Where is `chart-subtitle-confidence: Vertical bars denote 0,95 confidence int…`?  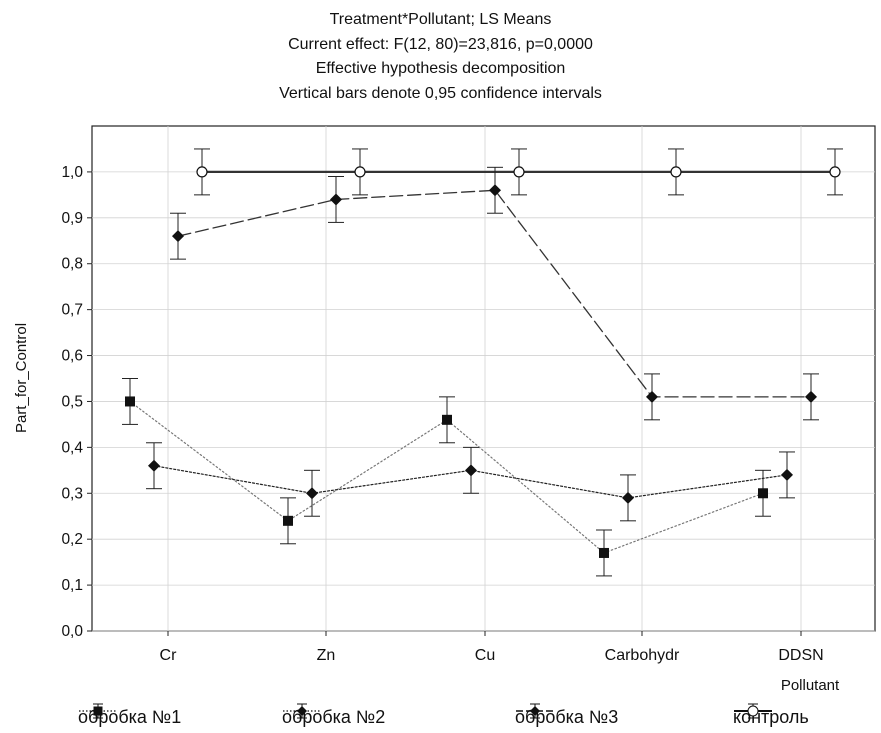
chart-subtitle-confidence: Vertical bars denote 0,95 confidence int… is located at coordinates (440, 93).